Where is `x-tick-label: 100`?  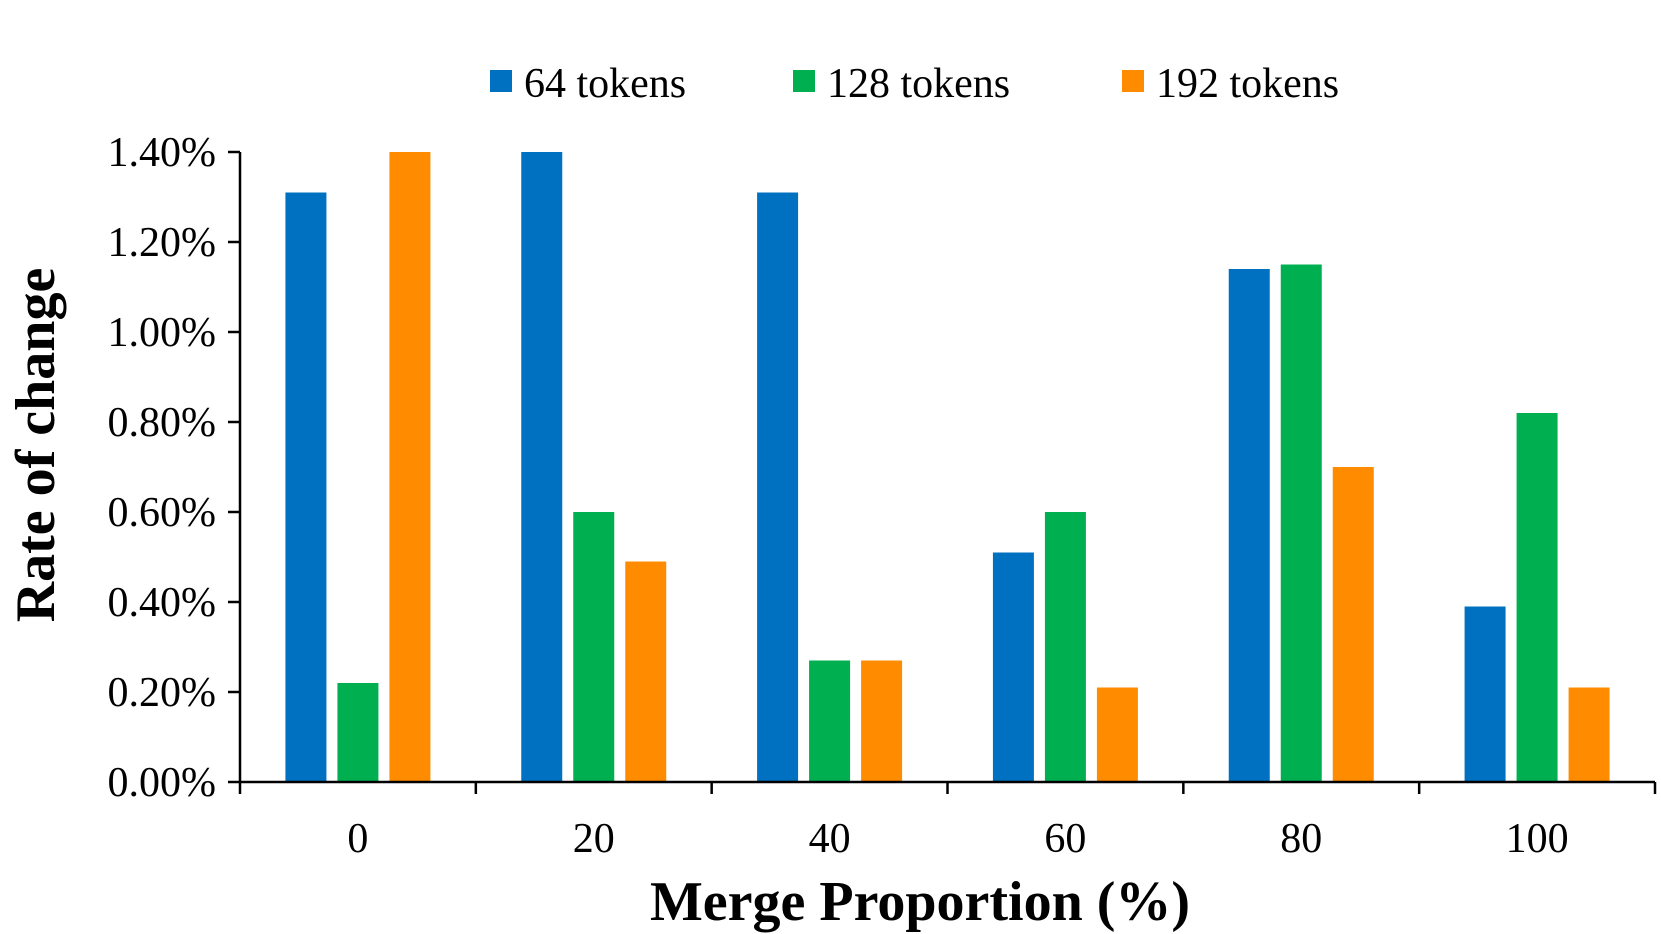
x-tick-label: 100 is located at coordinates (1537, 839).